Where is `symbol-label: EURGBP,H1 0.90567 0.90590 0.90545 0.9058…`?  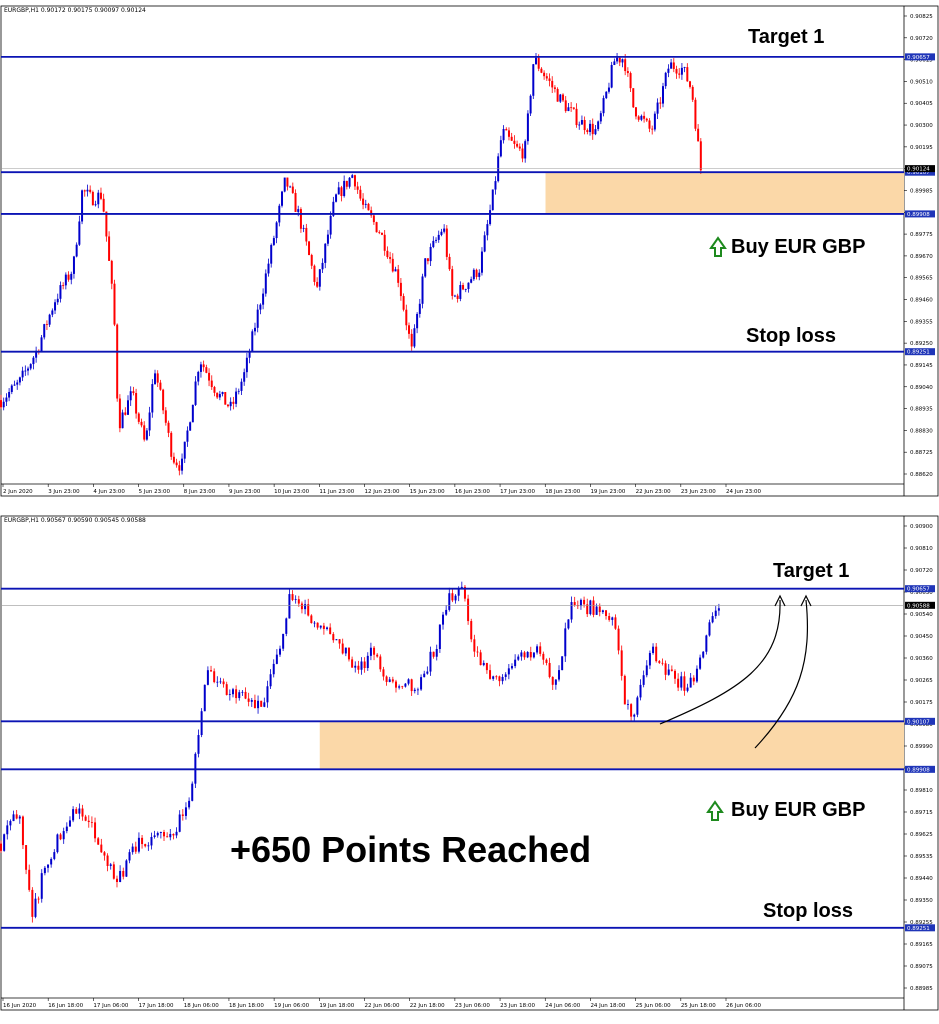
symbol-label: EURGBP,H1 0.90567 0.90590 0.90545 0.9058… is located at coordinates (75, 520).